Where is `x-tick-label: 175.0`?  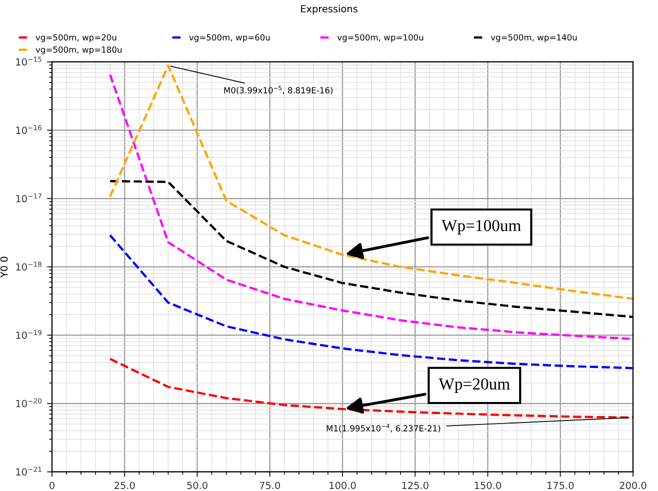
x-tick-label: 175.0 is located at coordinates (561, 486).